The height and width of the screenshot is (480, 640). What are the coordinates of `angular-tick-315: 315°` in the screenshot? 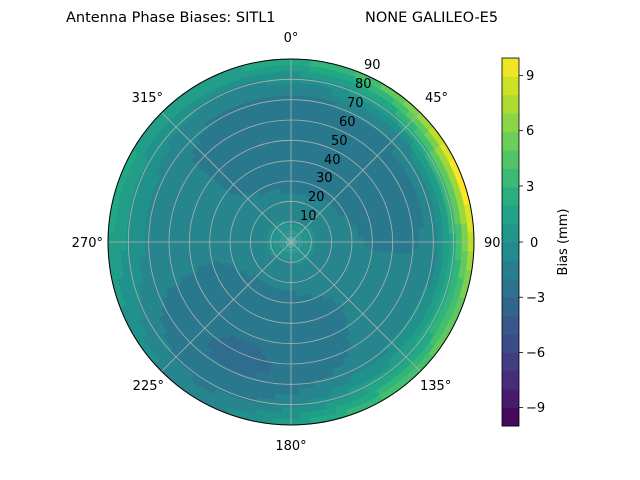 It's located at (147, 98).